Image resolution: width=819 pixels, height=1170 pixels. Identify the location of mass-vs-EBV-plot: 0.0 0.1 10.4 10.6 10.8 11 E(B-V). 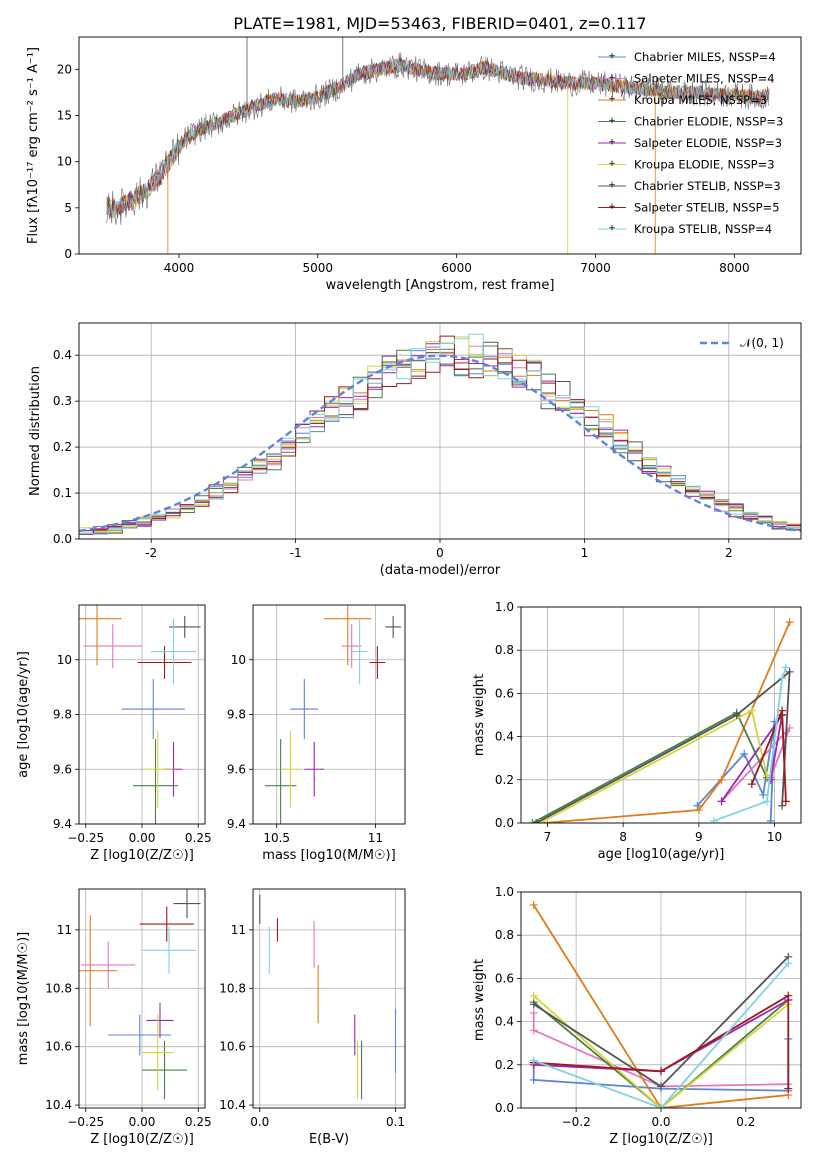
(312, 1017).